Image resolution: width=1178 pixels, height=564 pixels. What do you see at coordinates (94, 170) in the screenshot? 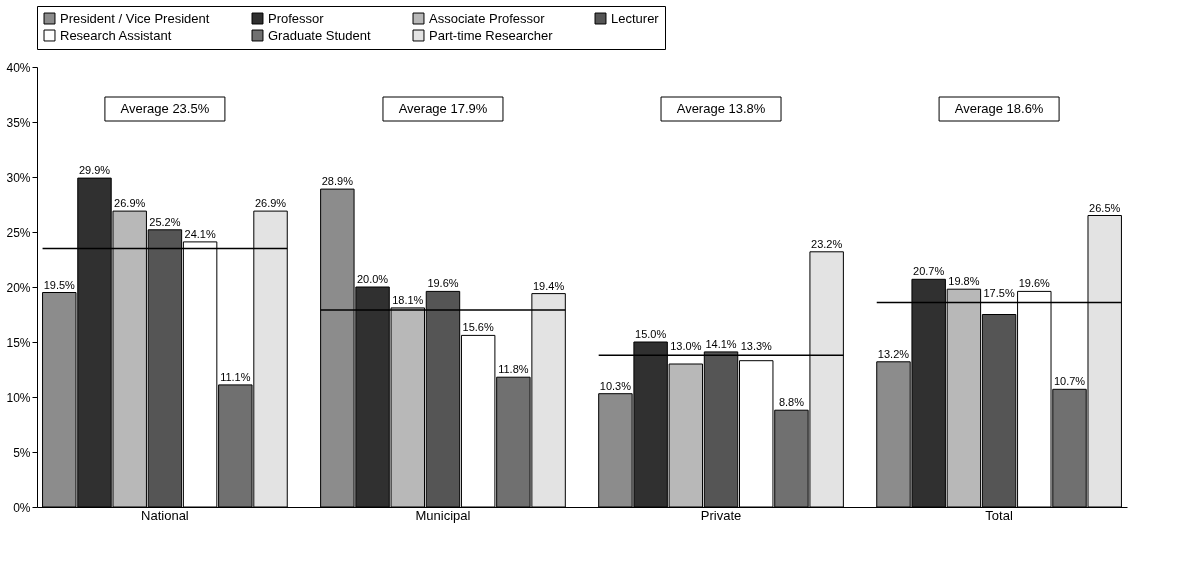
I see `data-label: 29.9%` at bounding box center [94, 170].